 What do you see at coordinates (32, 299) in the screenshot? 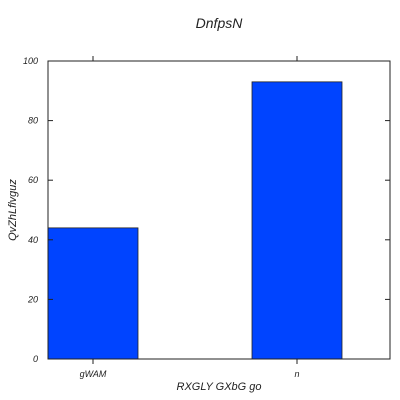
I see `y-tick-label: 20` at bounding box center [32, 299].